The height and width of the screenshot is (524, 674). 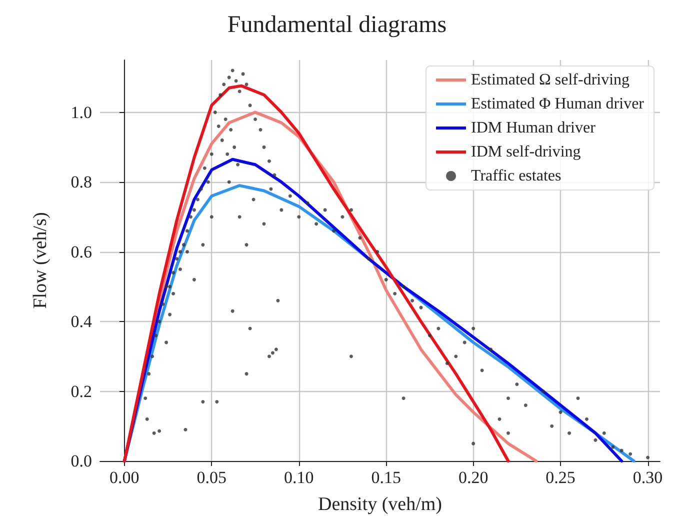 What do you see at coordinates (81, 182) in the screenshot?
I see `y-tick-label: 0.8` at bounding box center [81, 182].